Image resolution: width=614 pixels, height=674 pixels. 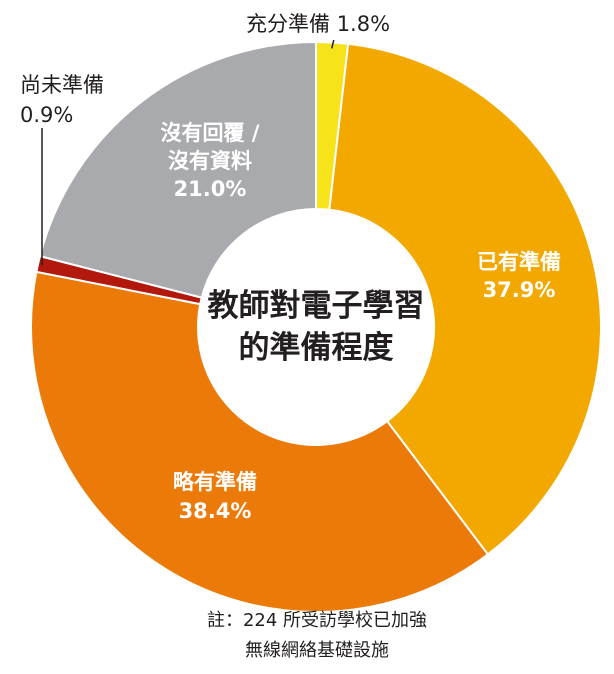 What do you see at coordinates (316, 306) in the screenshot?
I see `center-title-line-1: 教師對電子學習` at bounding box center [316, 306].